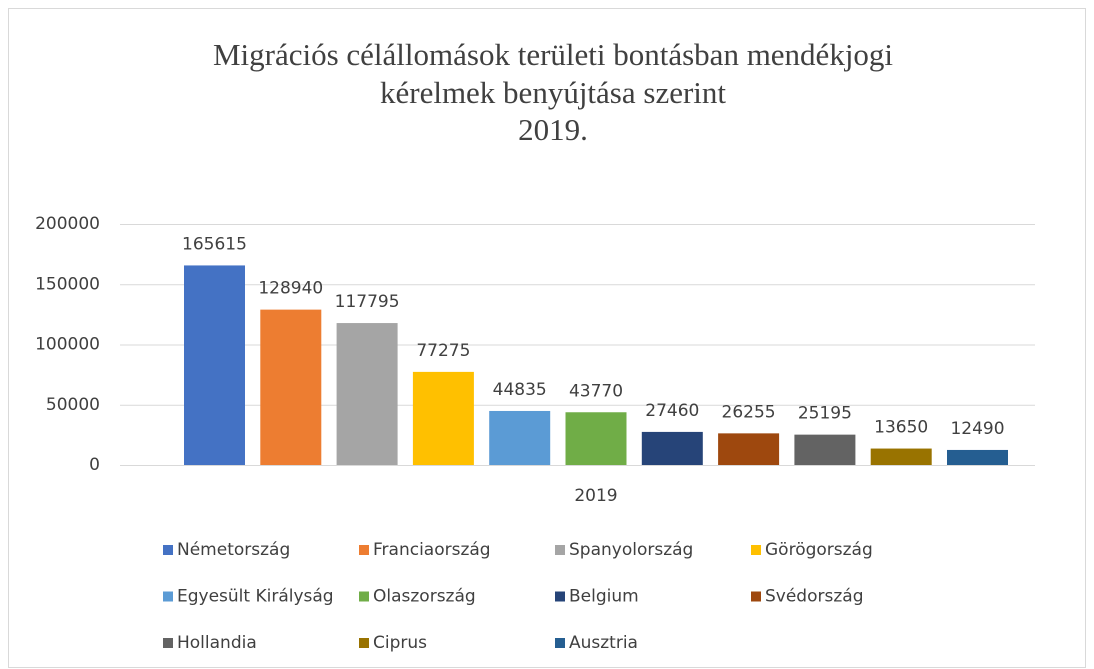  Describe the element at coordinates (217, 643) in the screenshot. I see `legend-label: Hollandia` at that location.